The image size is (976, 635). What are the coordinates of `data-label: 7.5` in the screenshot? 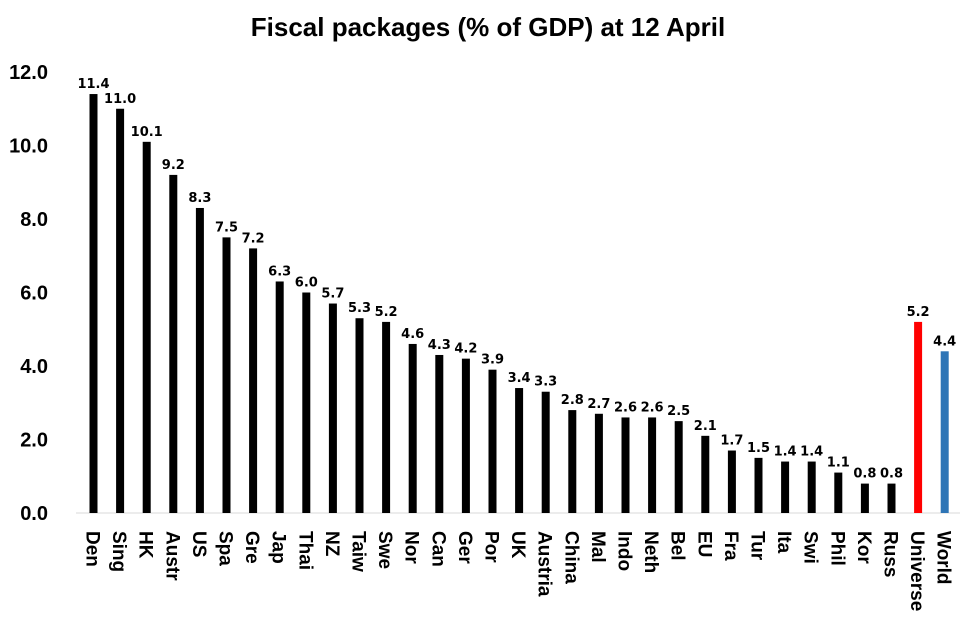 It's located at (226, 227).